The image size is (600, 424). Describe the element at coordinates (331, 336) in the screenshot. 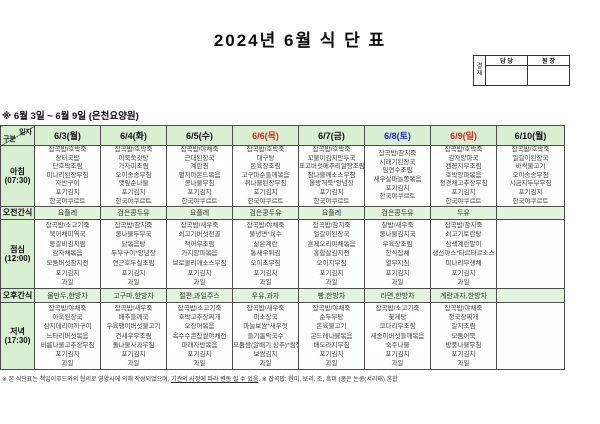

I see `menu-item: 곤드레나물볶음` at that location.